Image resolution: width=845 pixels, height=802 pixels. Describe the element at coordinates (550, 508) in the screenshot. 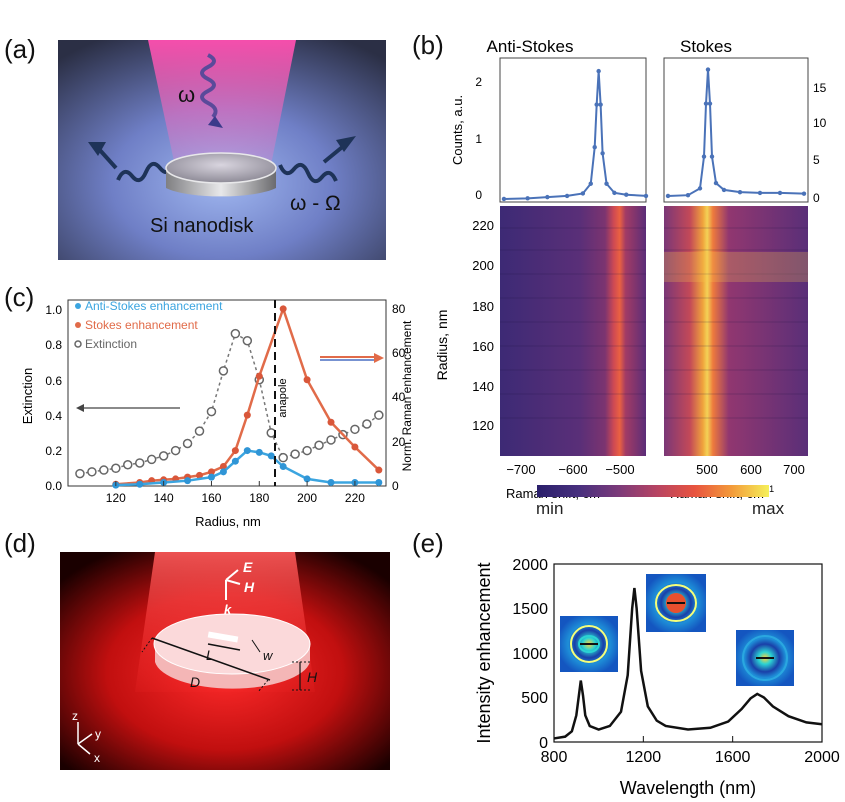

I see `colorbar-min: min` at that location.